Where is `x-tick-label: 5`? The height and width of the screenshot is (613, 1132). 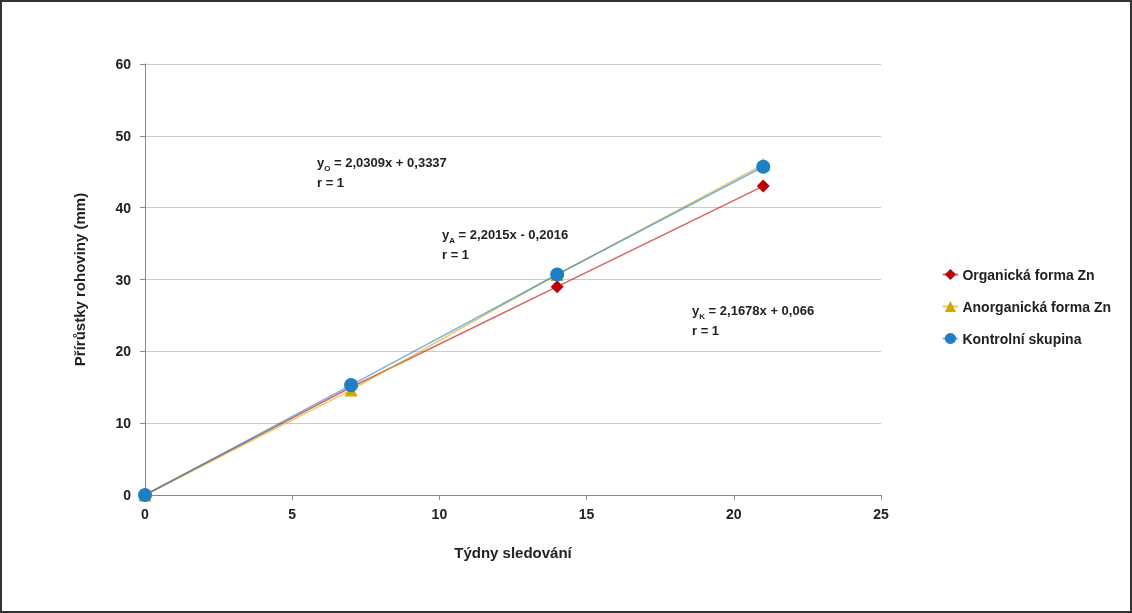
x-tick-label: 5 is located at coordinates (292, 514).